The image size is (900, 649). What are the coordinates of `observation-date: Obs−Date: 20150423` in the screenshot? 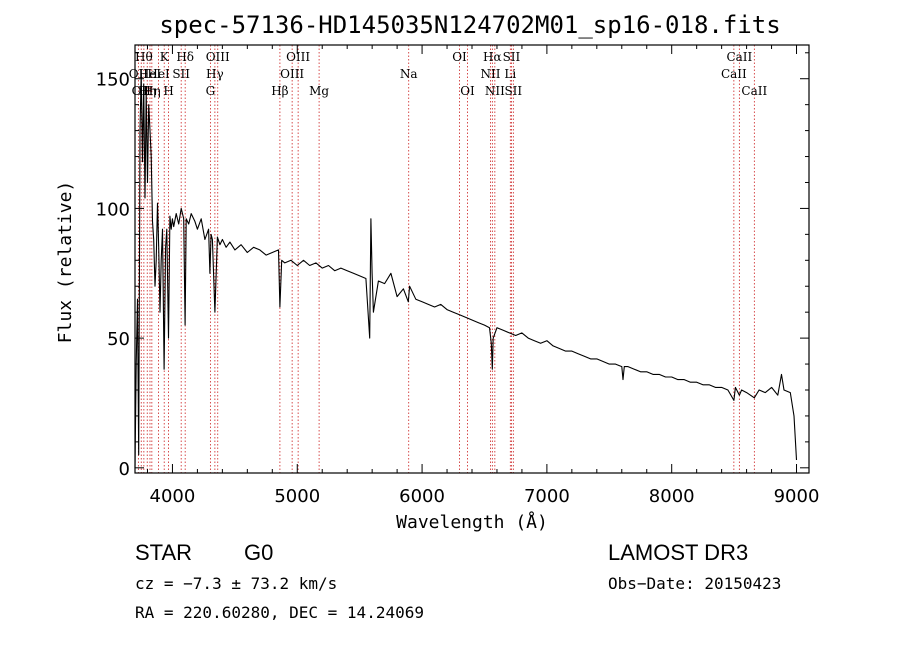 It's located at (694, 583).